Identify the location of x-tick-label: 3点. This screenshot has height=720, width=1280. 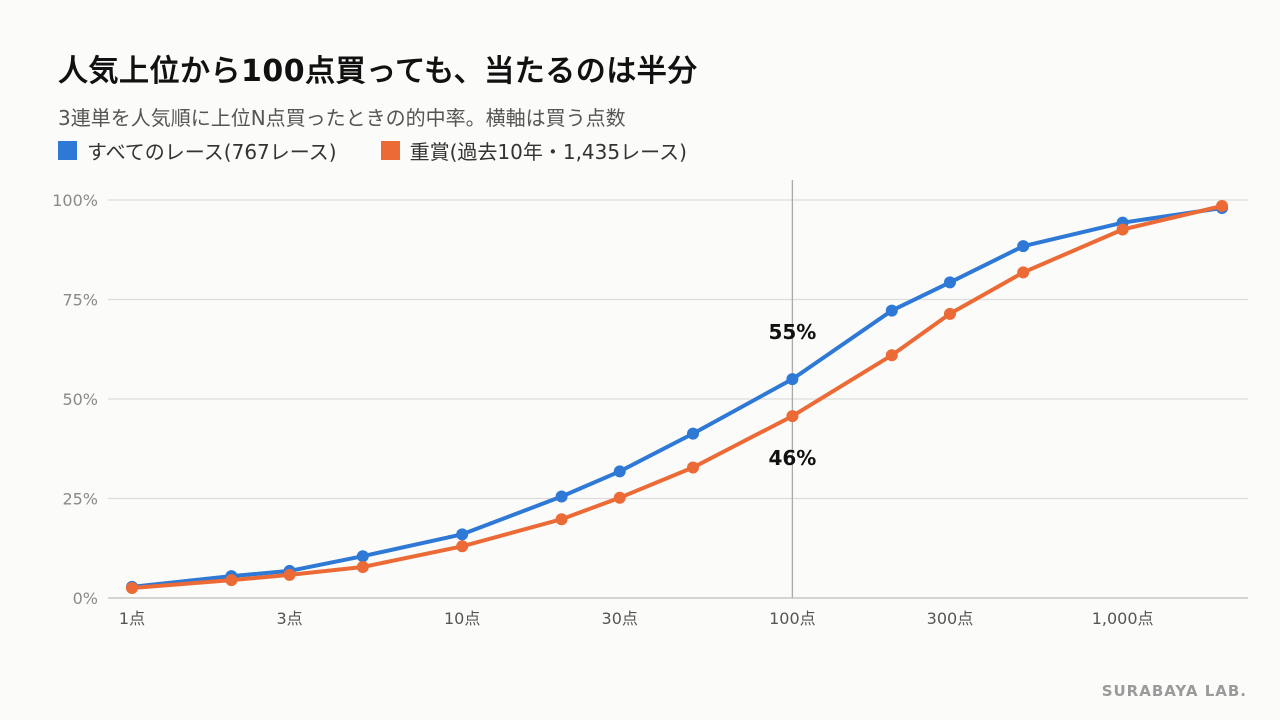
(289, 618).